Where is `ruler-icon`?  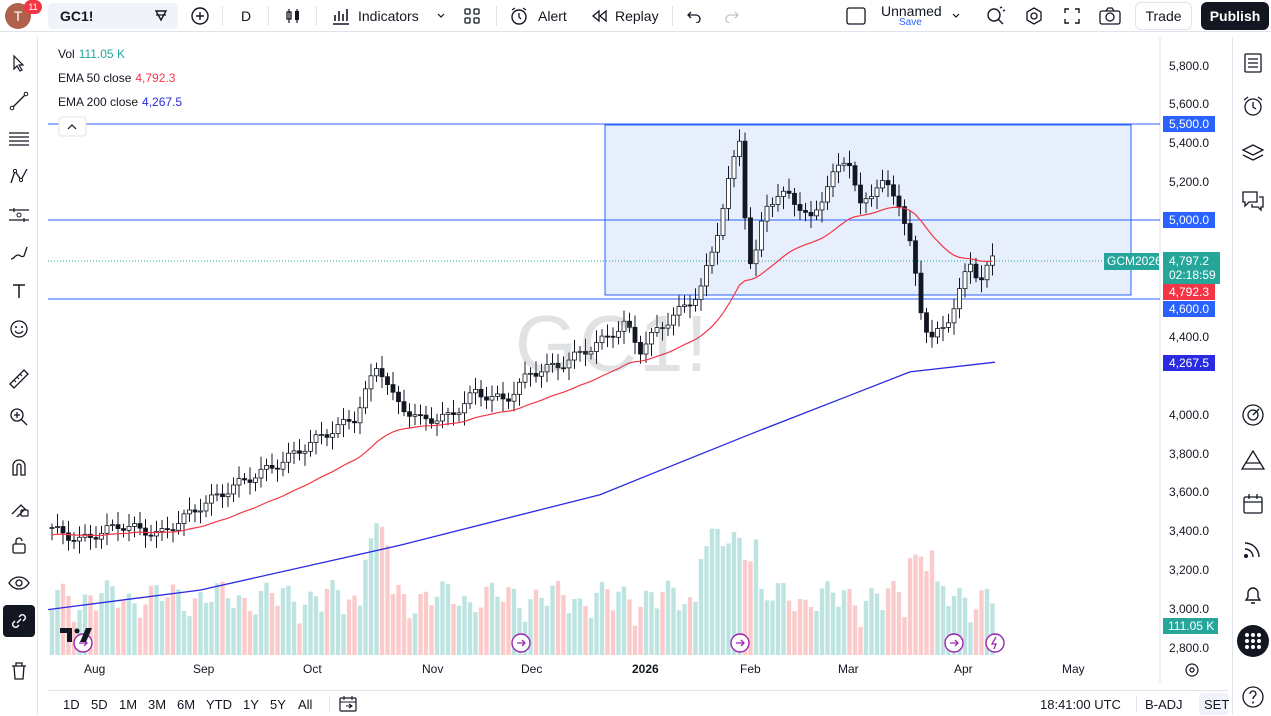 ruler-icon is located at coordinates (19, 379).